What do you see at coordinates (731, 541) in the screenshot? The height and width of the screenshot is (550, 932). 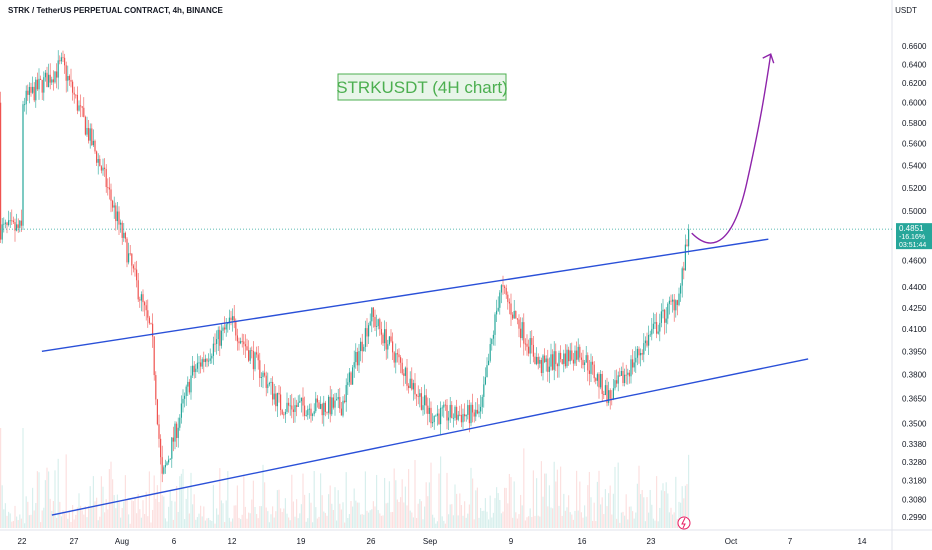 I see `time-tick-label: Oct` at bounding box center [731, 541].